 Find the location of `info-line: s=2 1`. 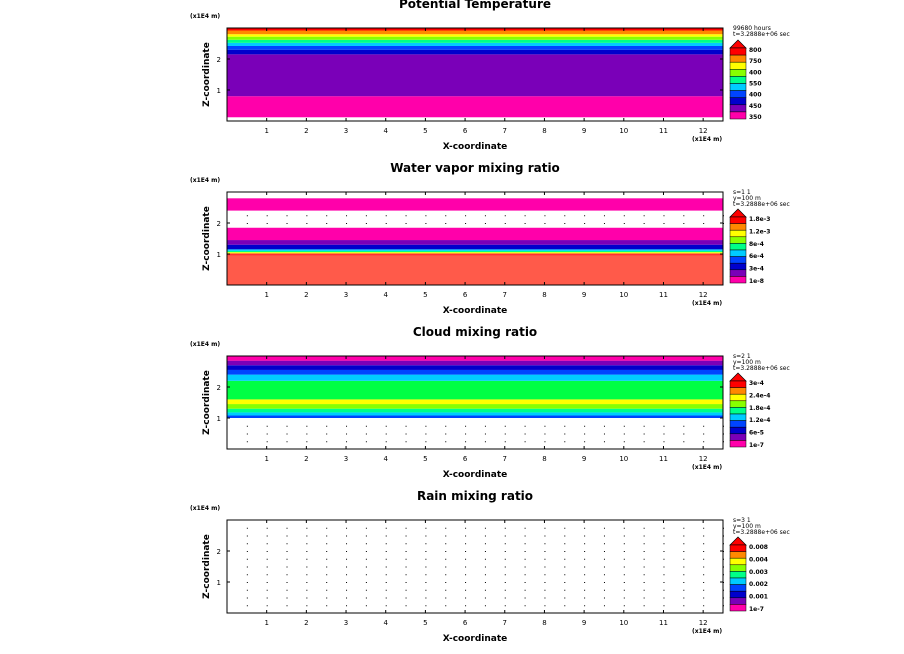

info-line: s=2 1 is located at coordinates (742, 356).